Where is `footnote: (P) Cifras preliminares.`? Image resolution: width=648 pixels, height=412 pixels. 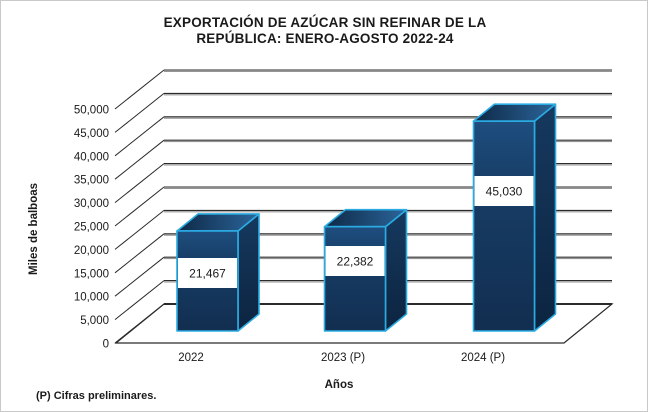 footnote: (P) Cifras preliminares. is located at coordinates (96, 396).